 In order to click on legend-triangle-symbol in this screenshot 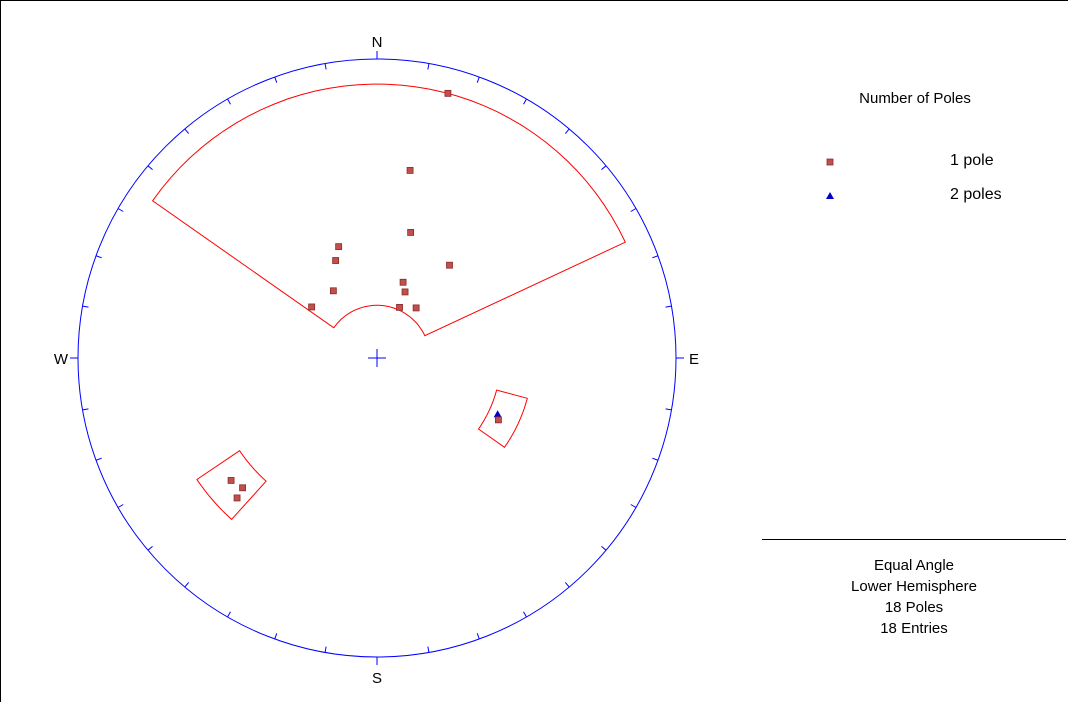, I will do `click(830, 195)`.